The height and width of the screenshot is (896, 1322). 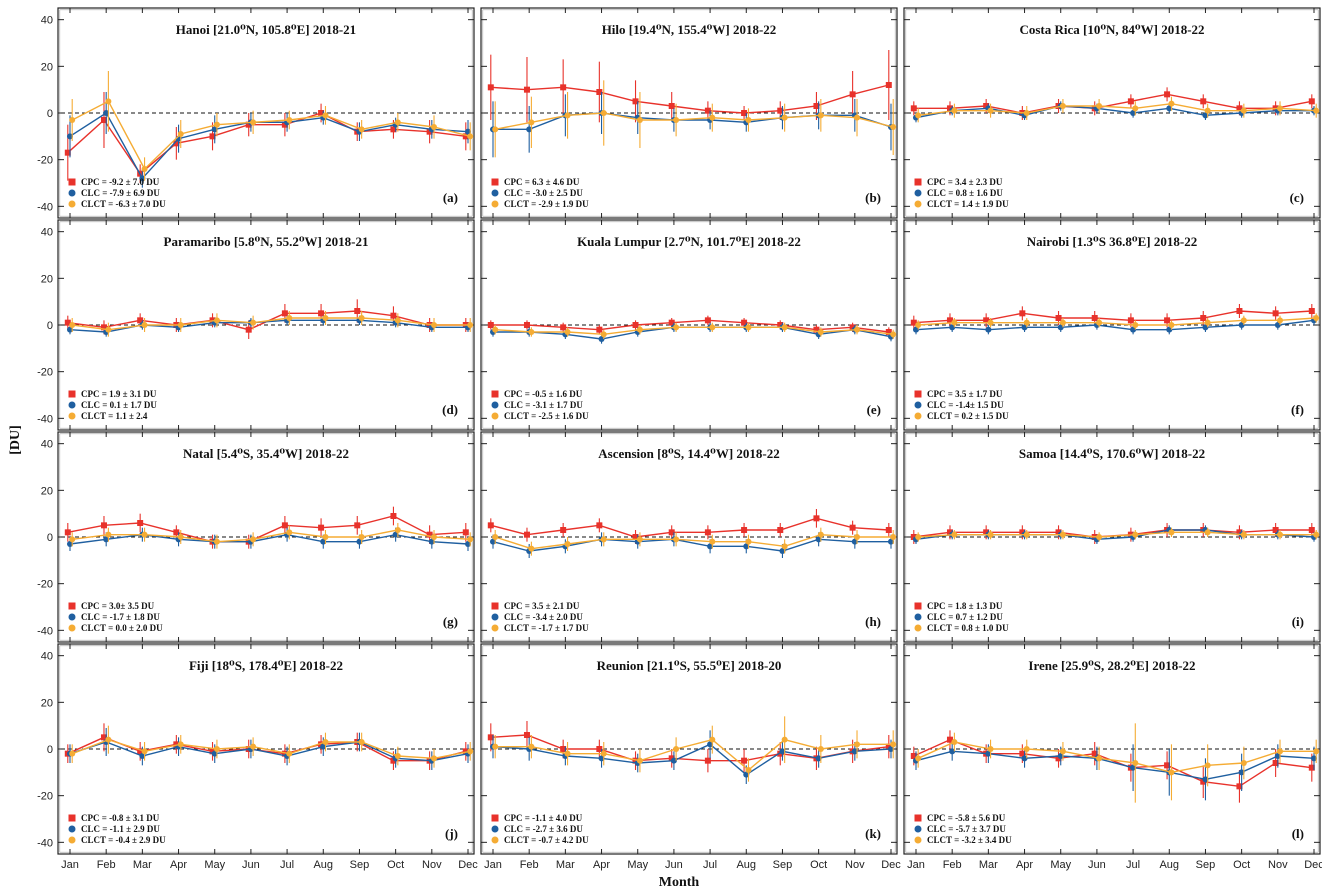 What do you see at coordinates (47, 657) in the screenshot?
I see `y-tick-label: 40` at bounding box center [47, 657].